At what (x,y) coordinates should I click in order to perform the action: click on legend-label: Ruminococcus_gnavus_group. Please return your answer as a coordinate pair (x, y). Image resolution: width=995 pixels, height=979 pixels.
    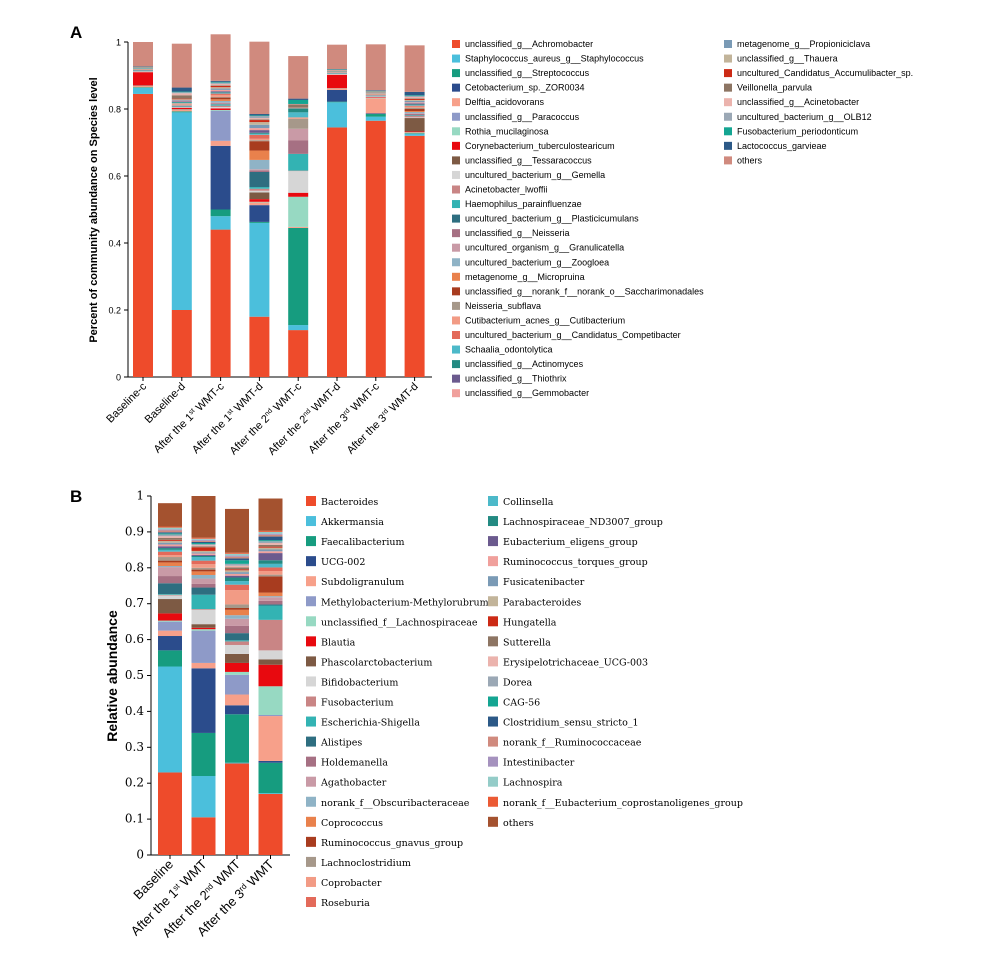
    Looking at the image, I should click on (392, 843).